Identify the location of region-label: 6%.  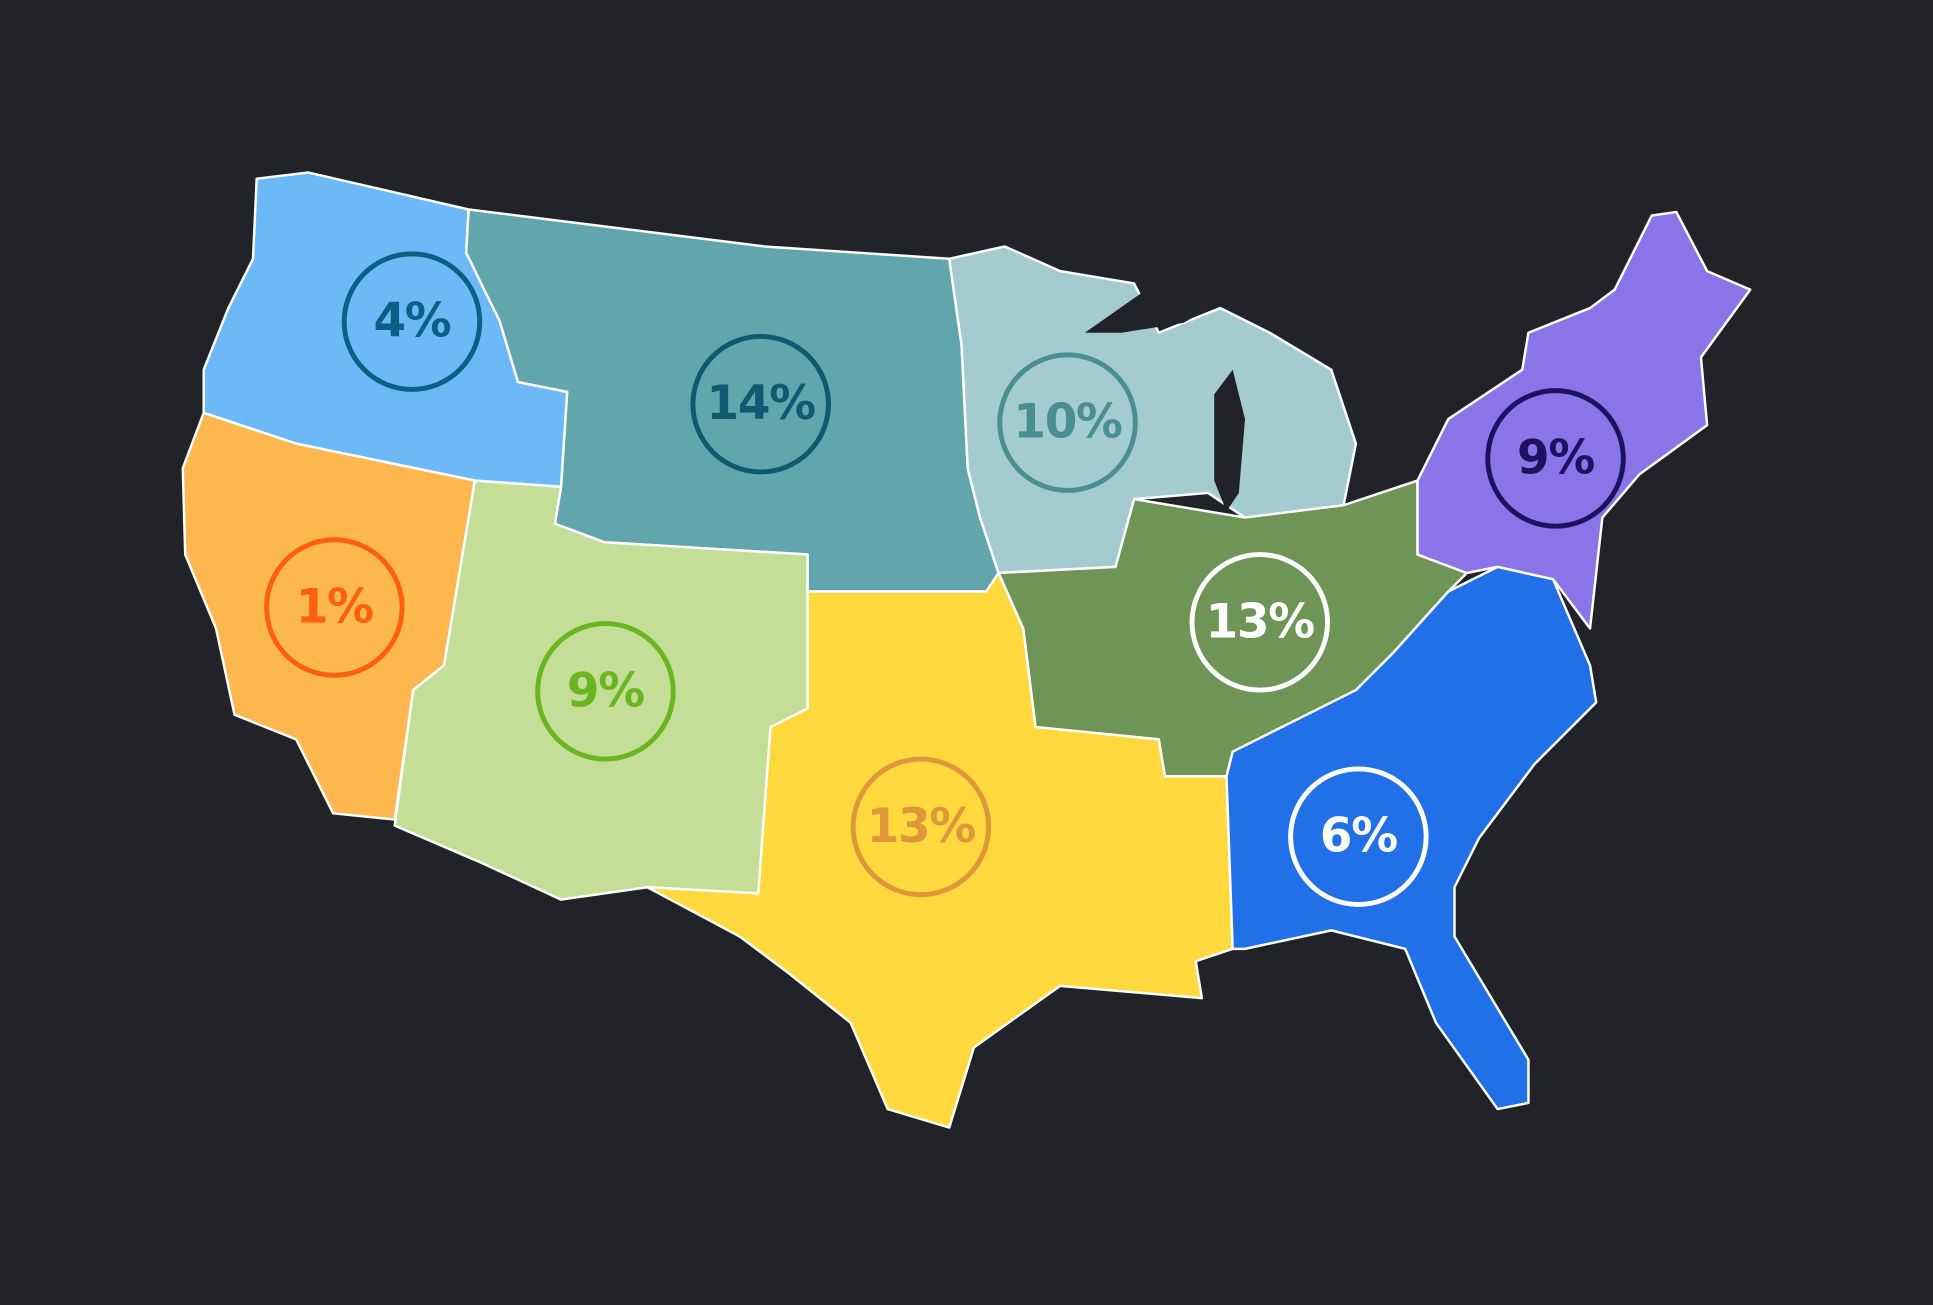
(1358, 837).